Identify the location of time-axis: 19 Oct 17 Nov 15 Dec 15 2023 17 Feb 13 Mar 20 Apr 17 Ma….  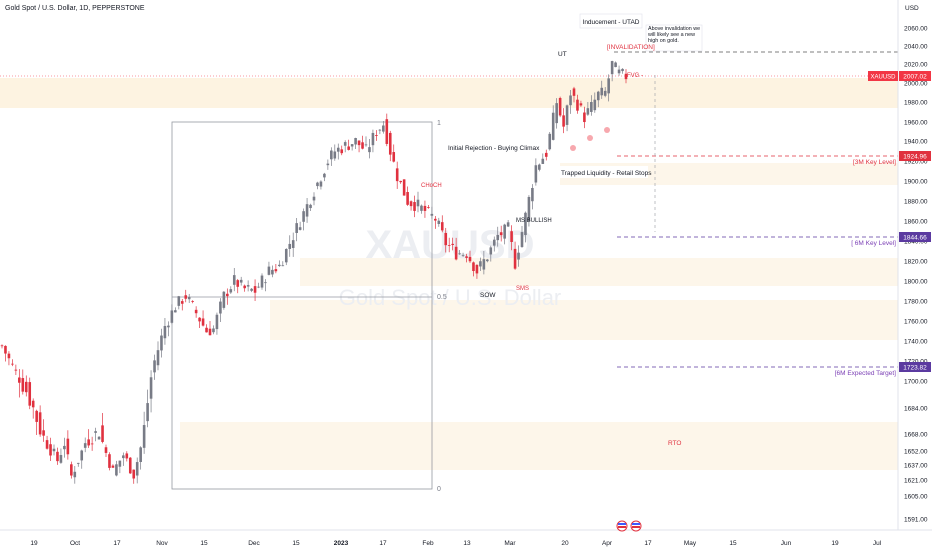
(466, 538).